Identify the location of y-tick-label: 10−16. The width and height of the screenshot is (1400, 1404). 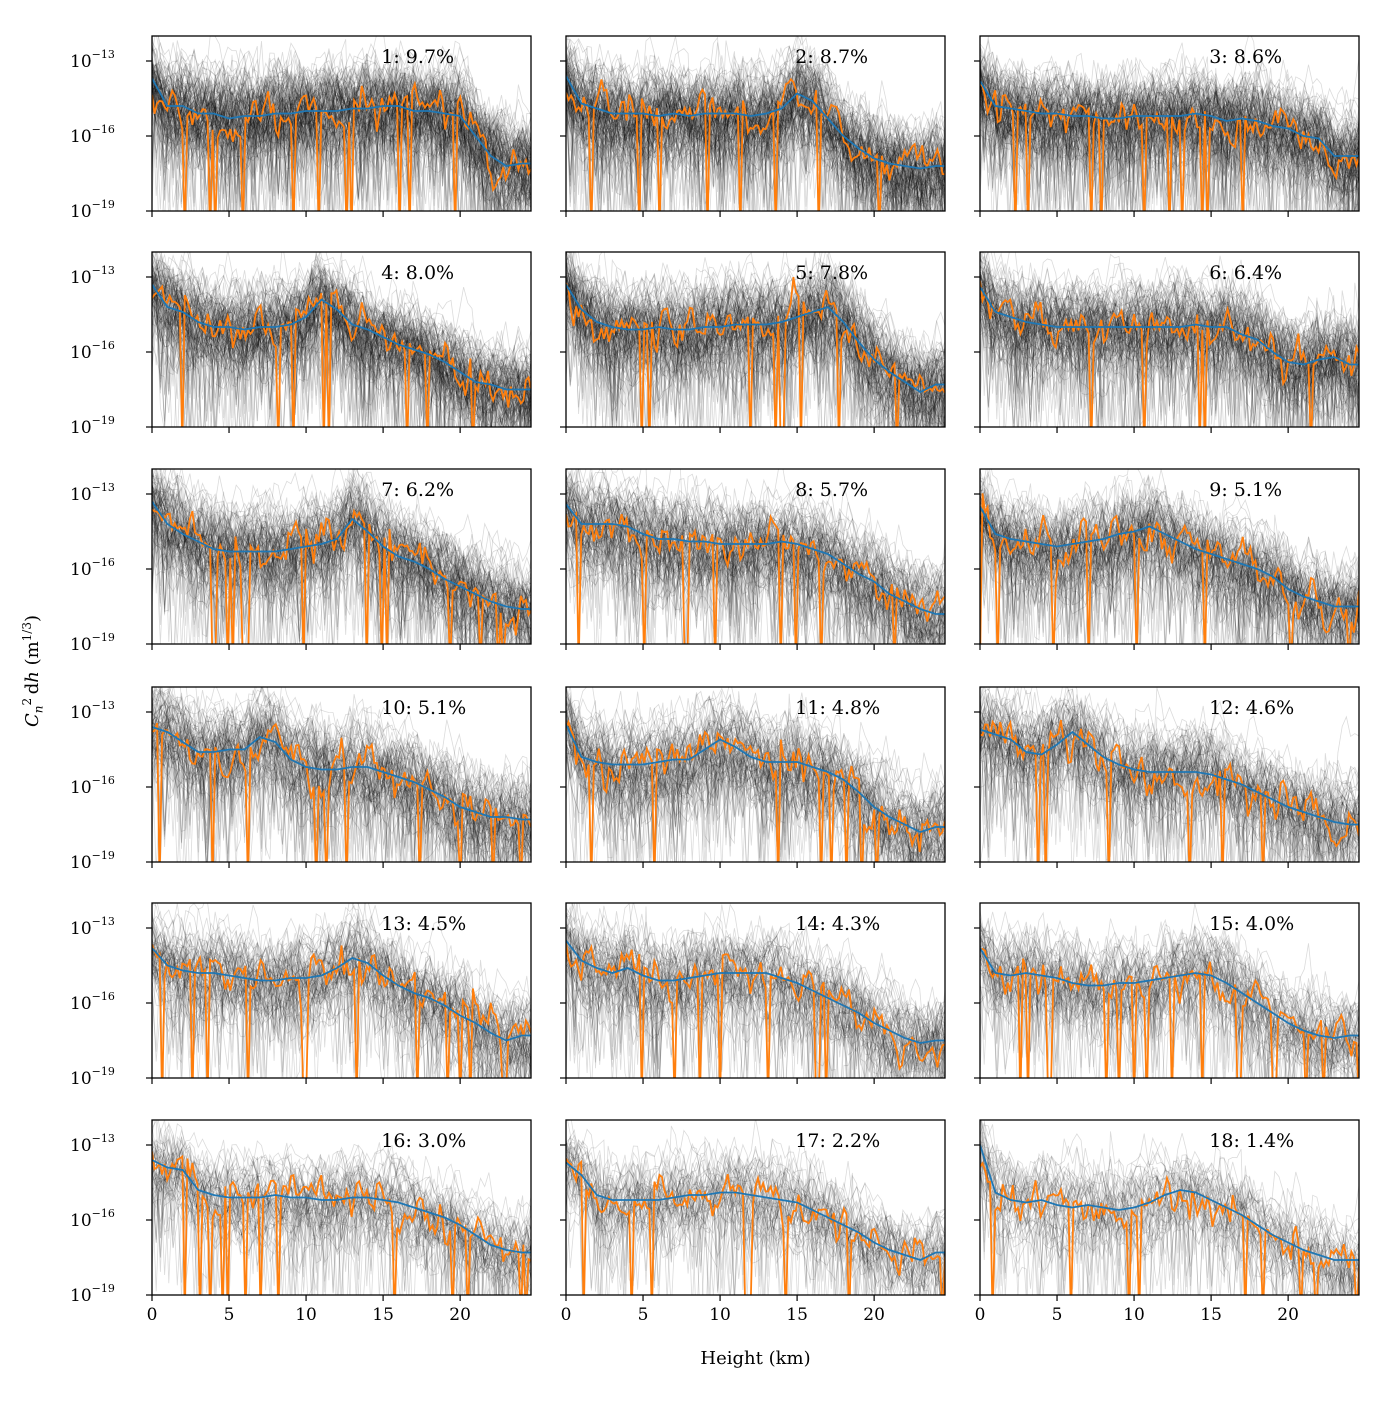
(92, 135).